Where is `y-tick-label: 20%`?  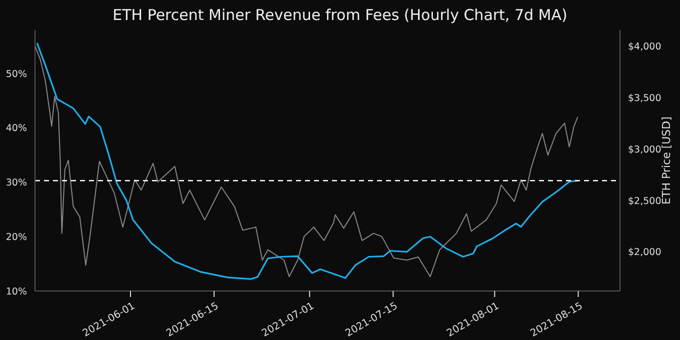
y-tick-label: 20% is located at coordinates (16, 237).